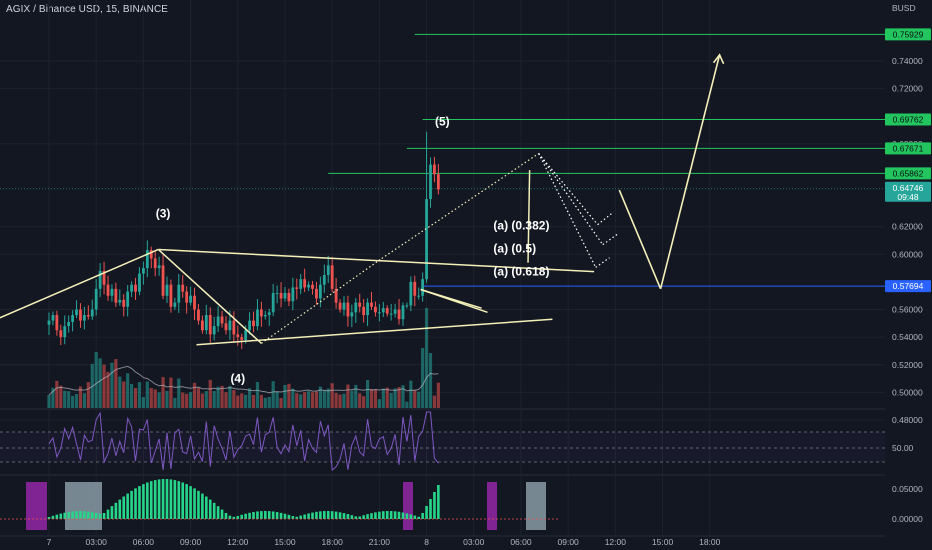  What do you see at coordinates (454, 301) in the screenshot?
I see `wedge-line` at bounding box center [454, 301].